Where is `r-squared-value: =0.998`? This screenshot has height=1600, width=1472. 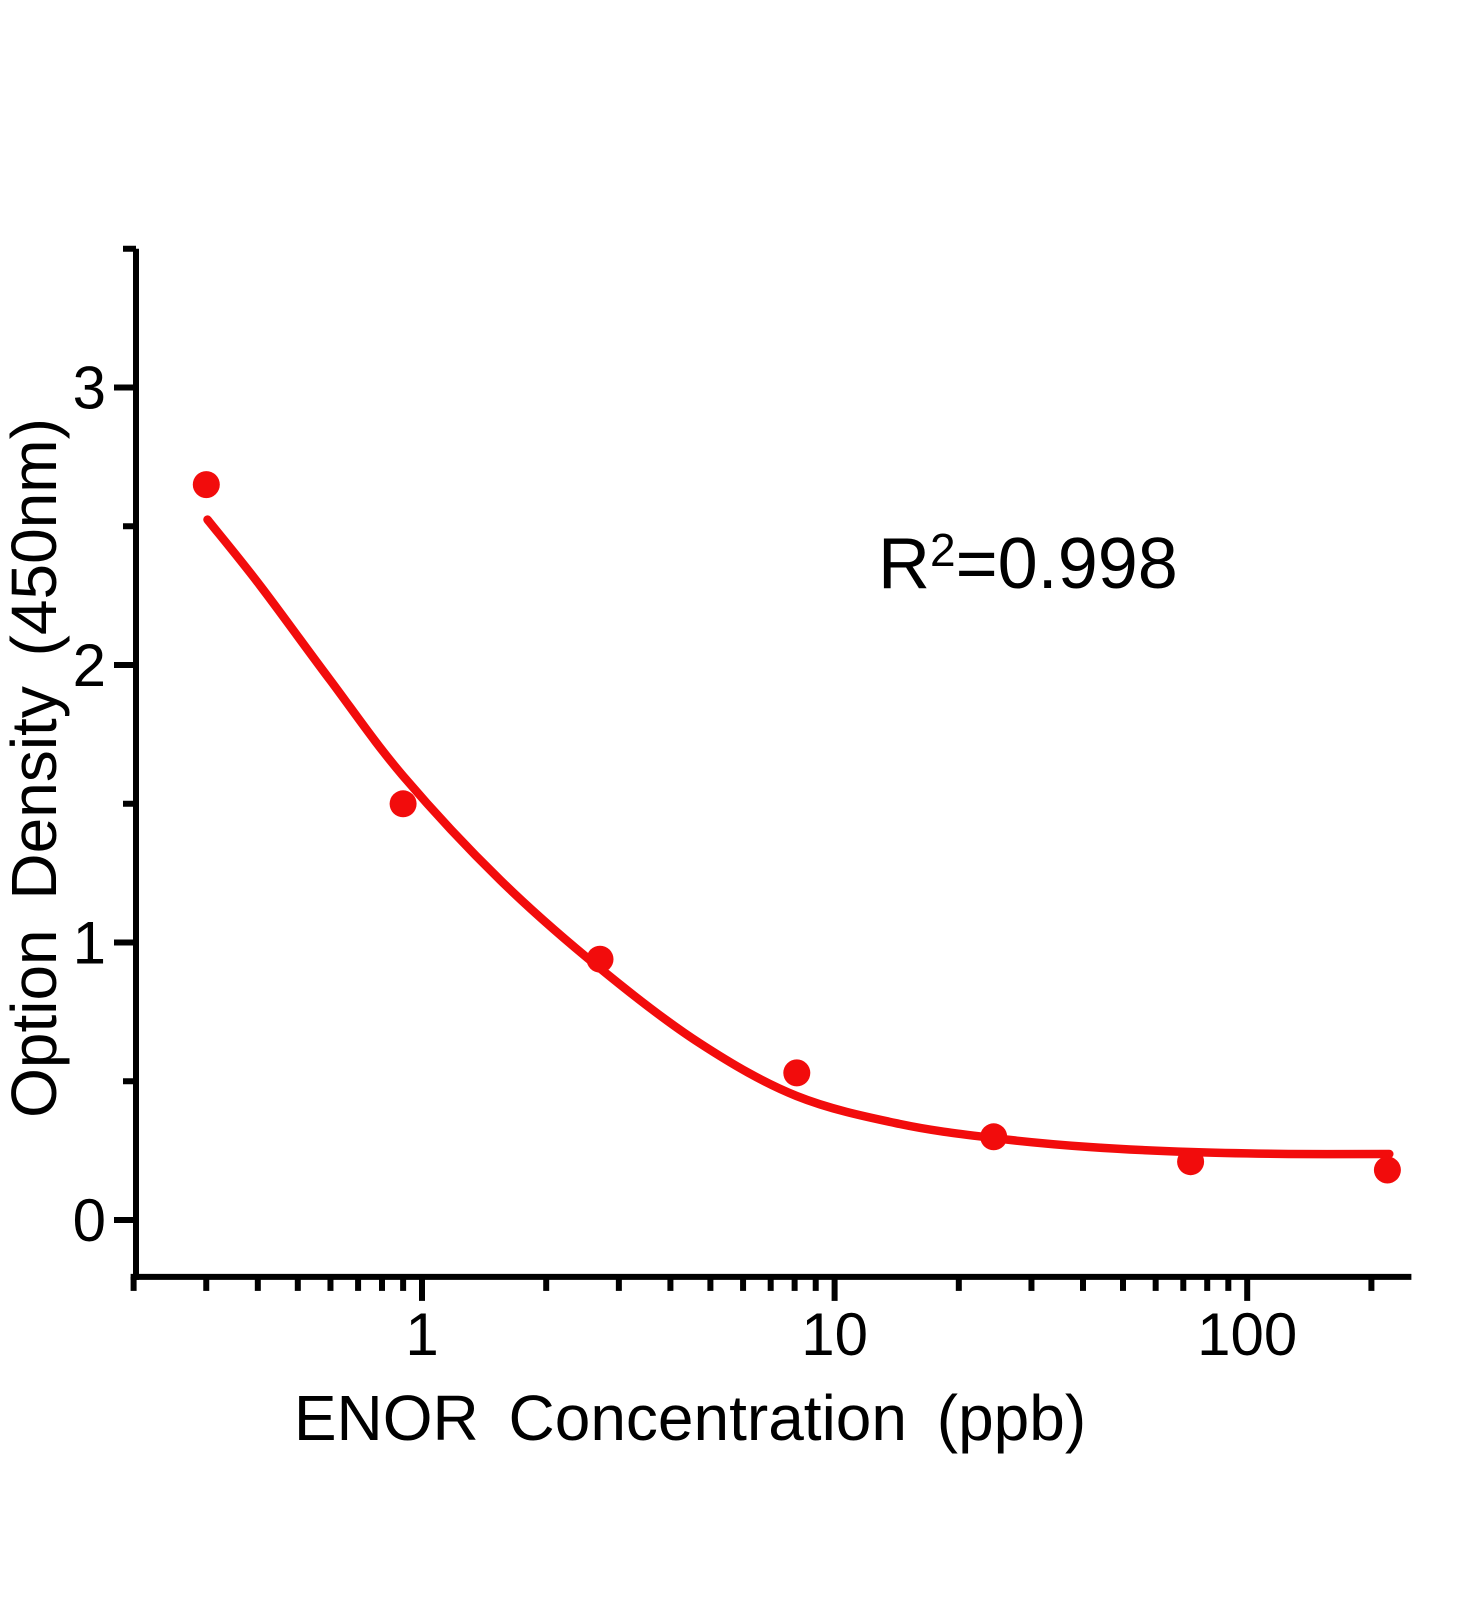 r-squared-value: =0.998 is located at coordinates (1067, 564).